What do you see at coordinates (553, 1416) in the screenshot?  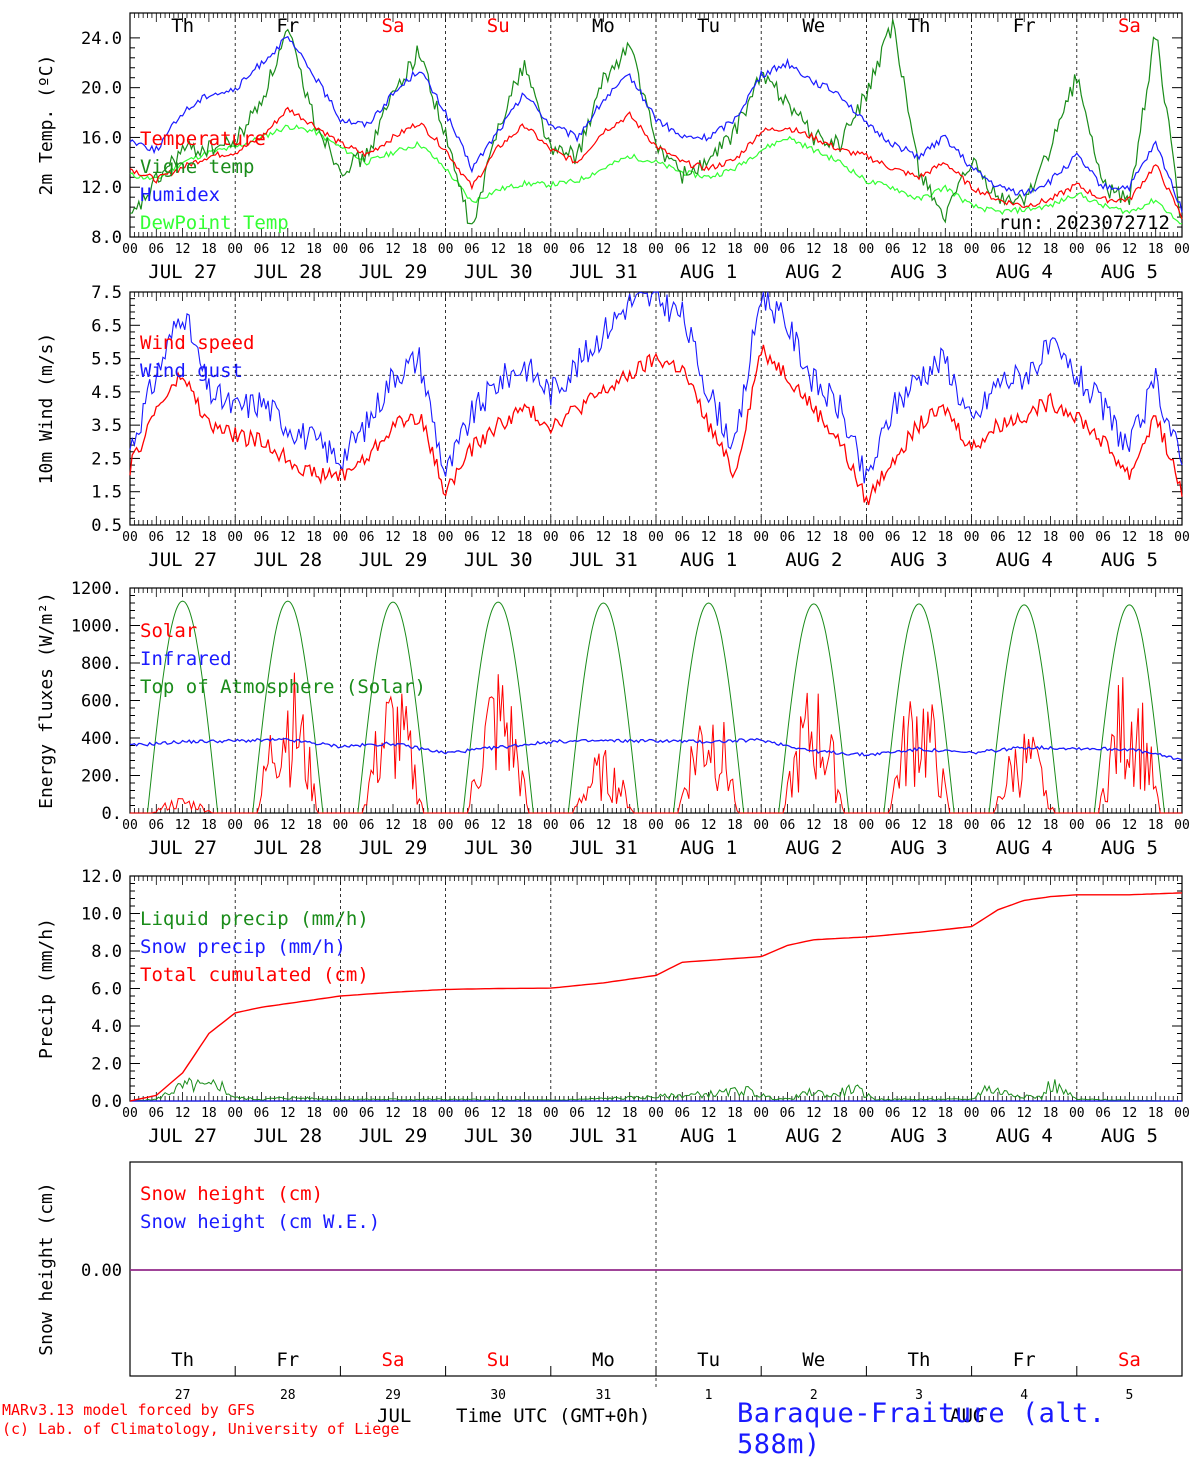 I see `x-axis-title: Time UTC (GMT+0h)` at bounding box center [553, 1416].